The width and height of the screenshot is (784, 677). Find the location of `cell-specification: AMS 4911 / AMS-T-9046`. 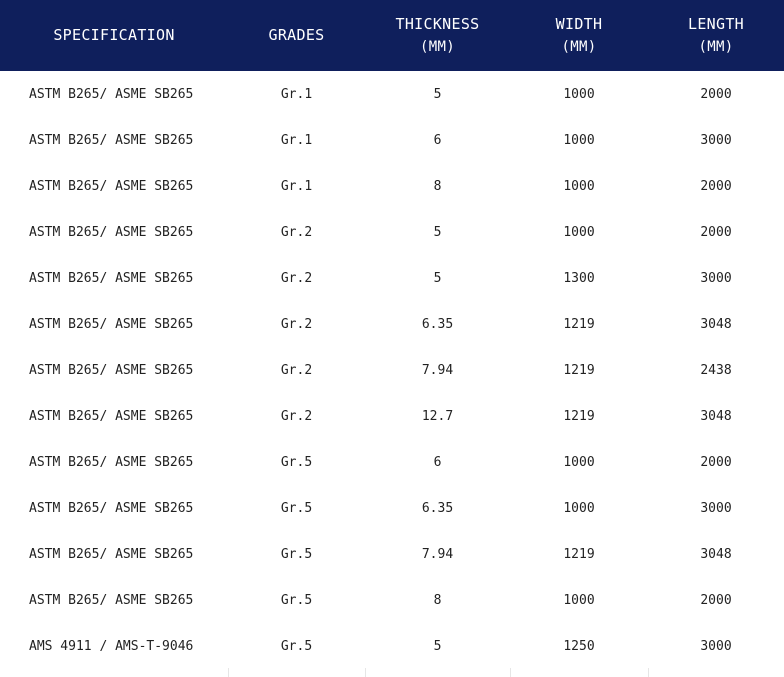

cell-specification: AMS 4911 / AMS-T-9046 is located at coordinates (111, 646).